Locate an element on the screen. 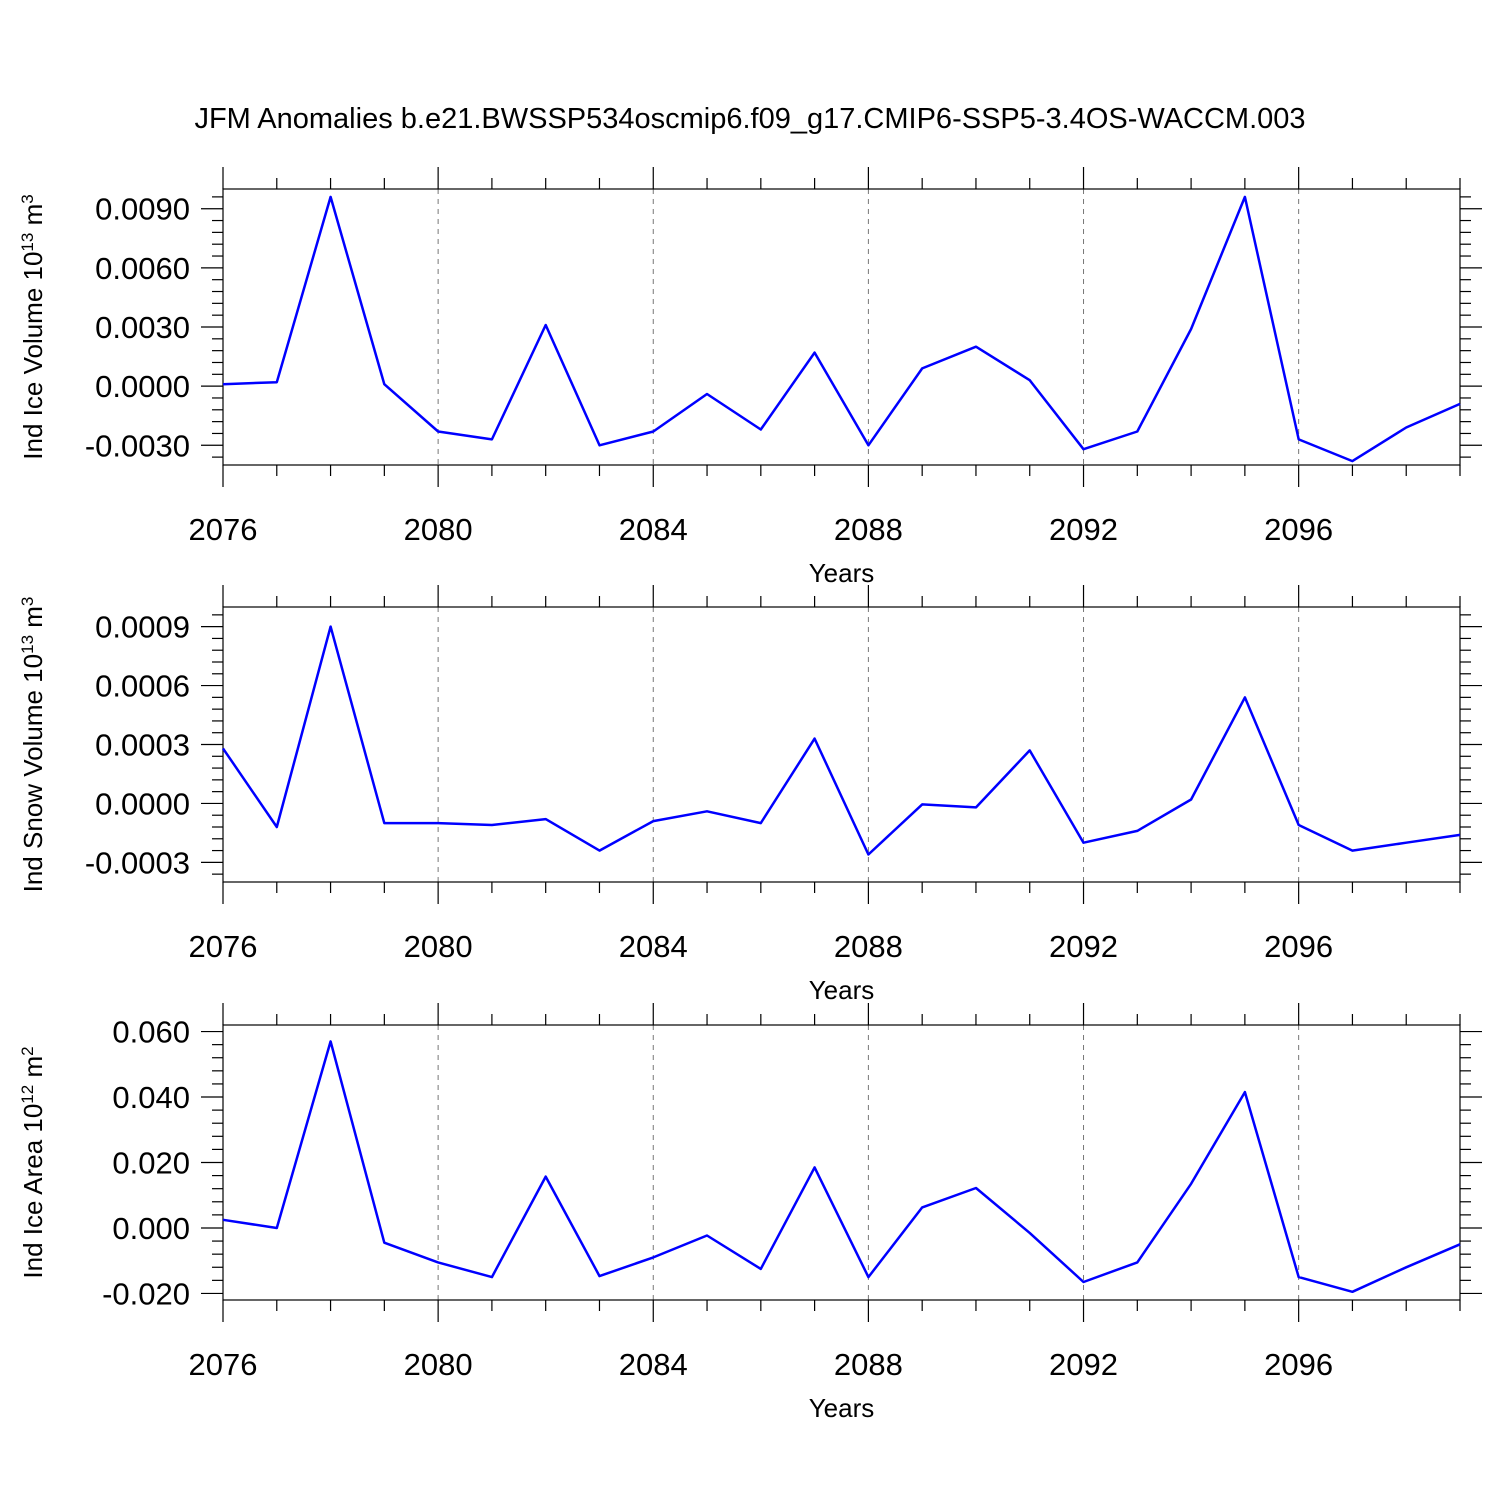  y-axis-label: Ind Snow Volume 1013 m3 is located at coordinates (33, 745).